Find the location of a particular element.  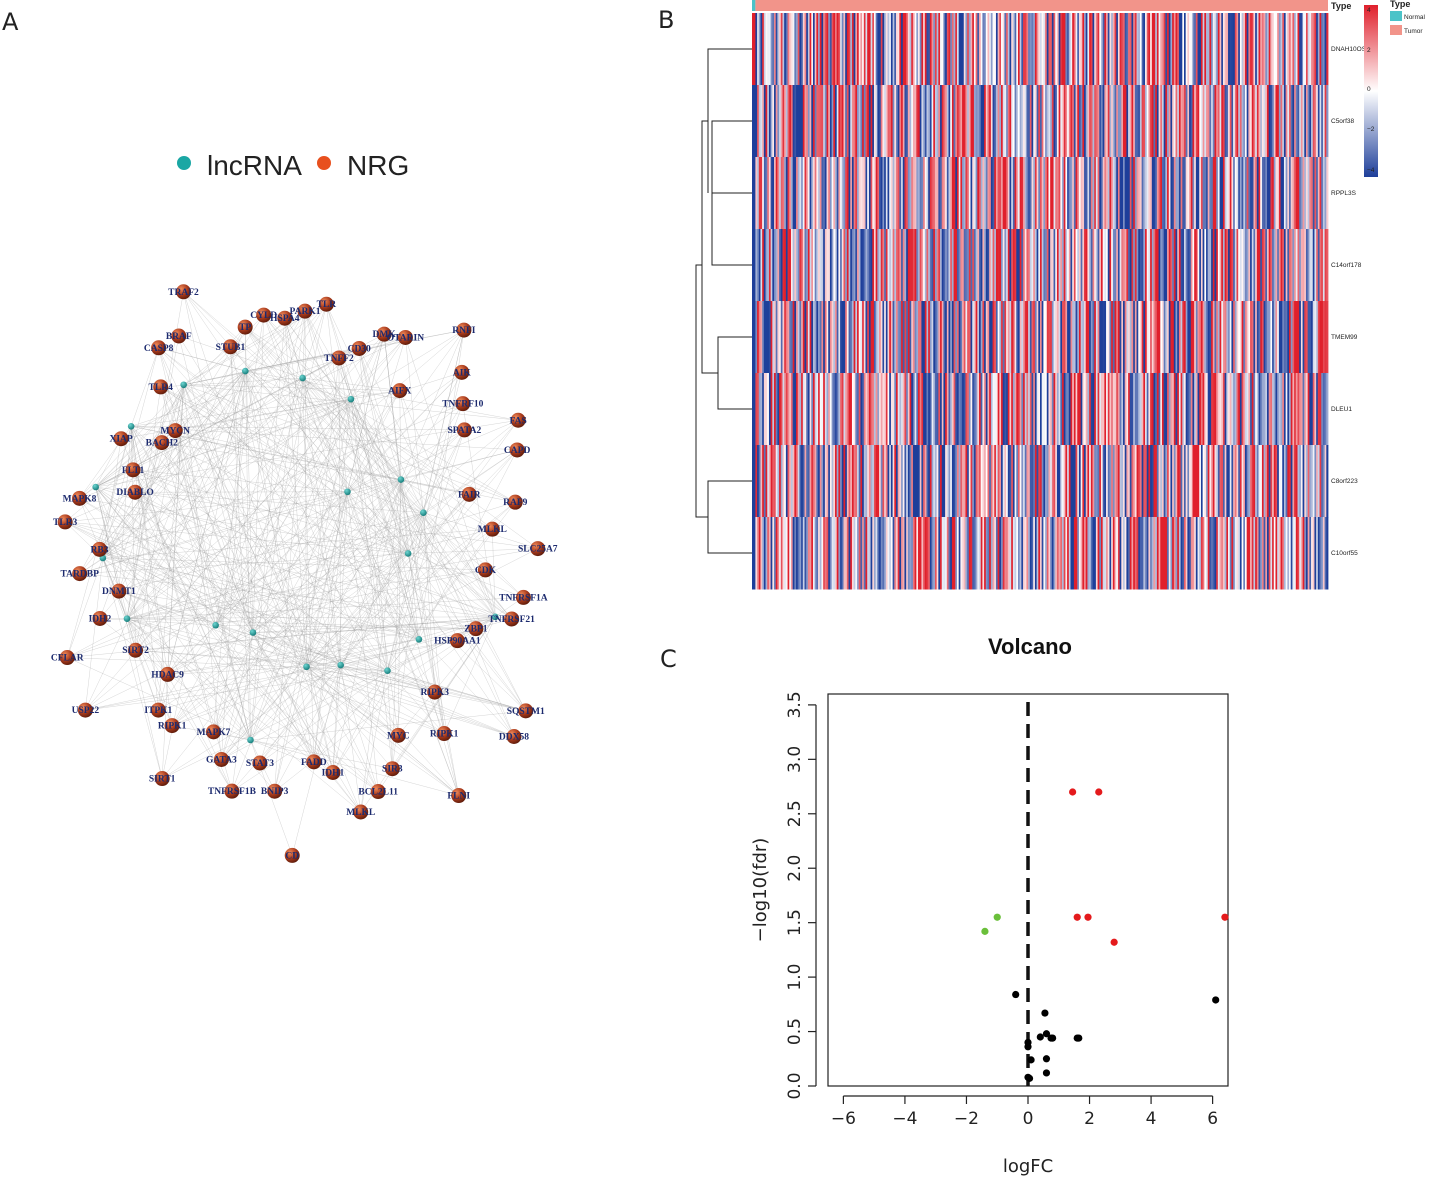

nrg-node: RIPK1 is located at coordinates (172, 726).